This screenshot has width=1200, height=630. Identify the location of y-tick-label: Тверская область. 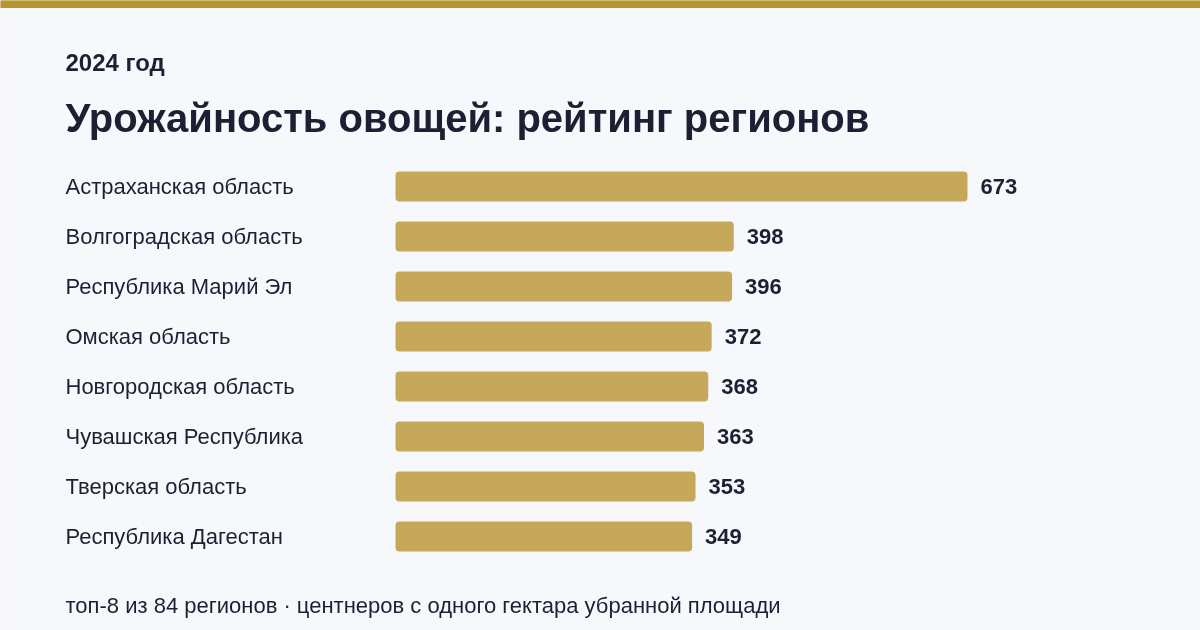
(156, 486).